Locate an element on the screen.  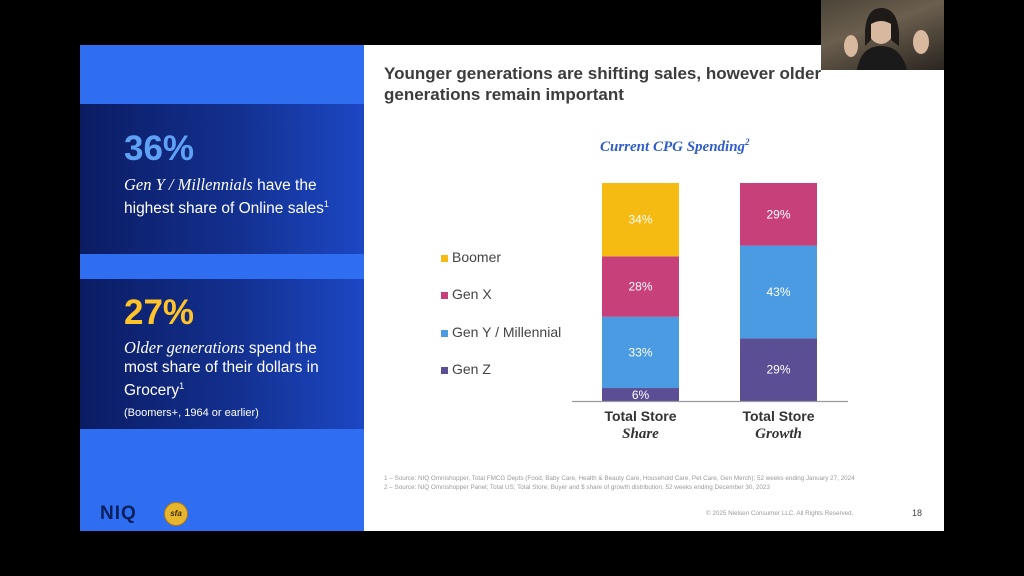
data-label: 43% is located at coordinates (778, 292).